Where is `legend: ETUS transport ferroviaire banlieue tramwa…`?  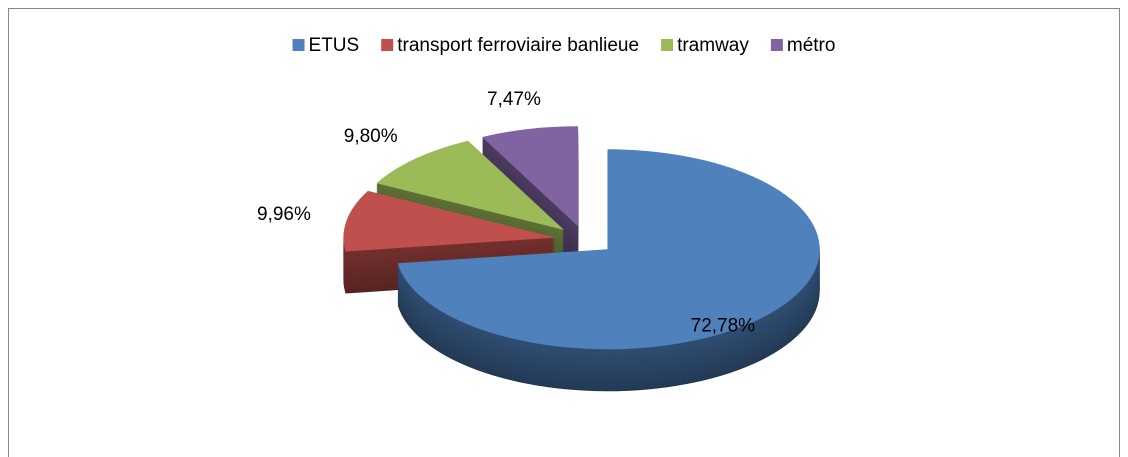 legend: ETUS transport ferroviaire banlieue tramwa… is located at coordinates (564, 45).